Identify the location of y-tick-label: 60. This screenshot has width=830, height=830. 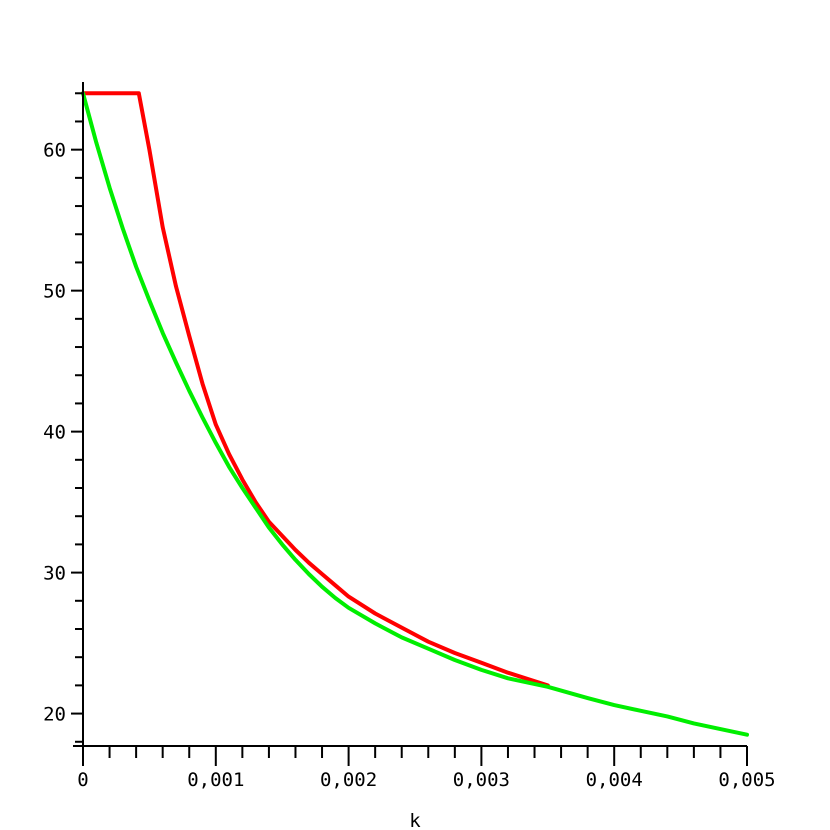
(54, 151).